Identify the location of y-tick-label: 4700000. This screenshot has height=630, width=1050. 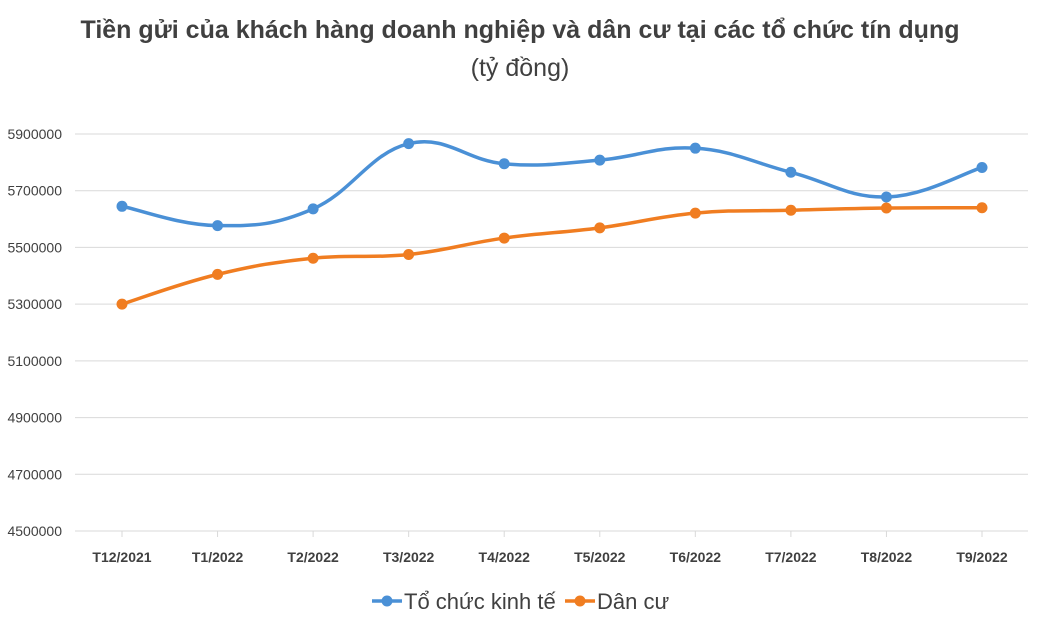
(34, 474).